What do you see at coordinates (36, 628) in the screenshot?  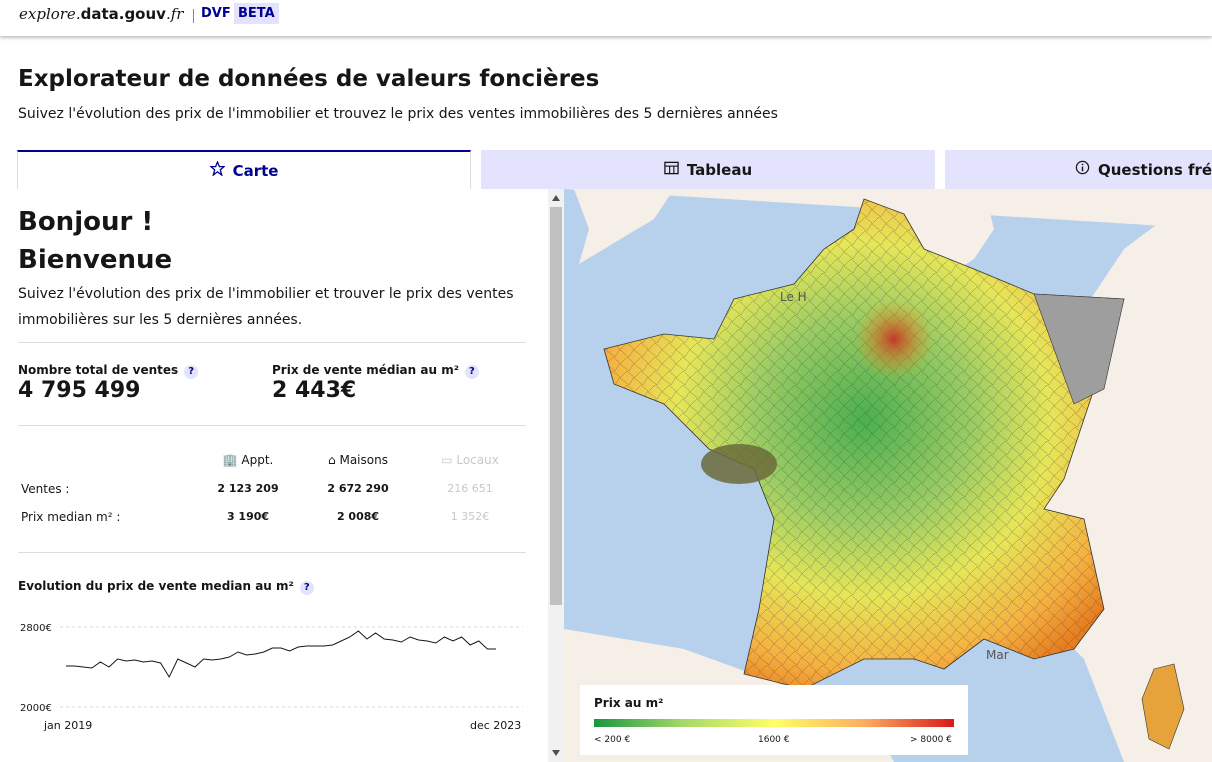 I see `y-tick-label: 2800€` at bounding box center [36, 628].